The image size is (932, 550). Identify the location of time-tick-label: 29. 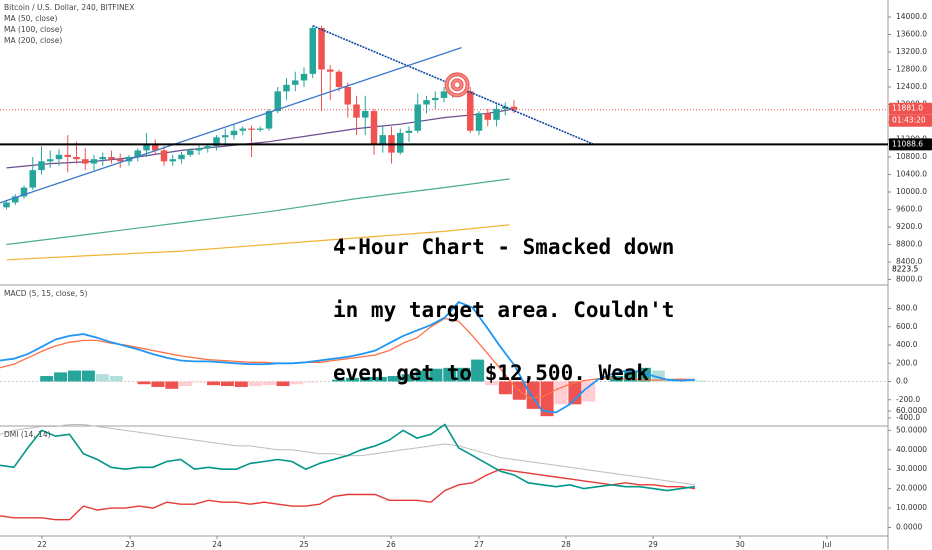
(653, 544).